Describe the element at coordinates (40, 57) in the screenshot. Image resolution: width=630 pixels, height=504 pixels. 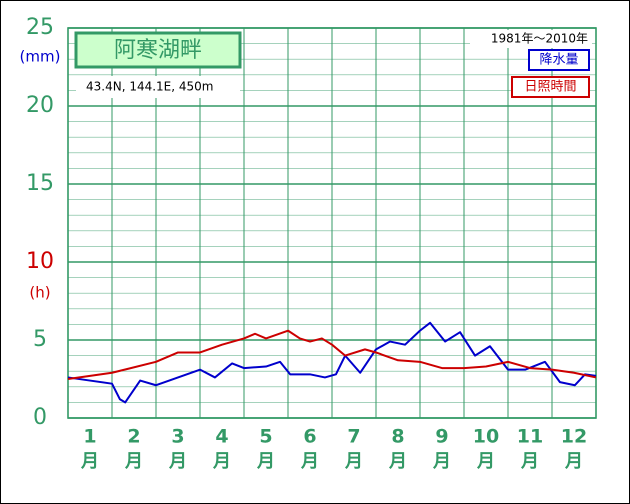
I see `y-unit-label: (mm)` at that location.